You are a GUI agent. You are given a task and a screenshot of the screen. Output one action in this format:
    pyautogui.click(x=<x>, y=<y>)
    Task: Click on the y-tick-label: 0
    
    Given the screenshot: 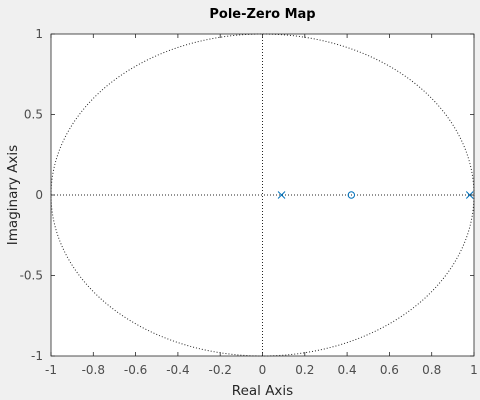 What is the action you would take?
    pyautogui.click(x=39, y=195)
    